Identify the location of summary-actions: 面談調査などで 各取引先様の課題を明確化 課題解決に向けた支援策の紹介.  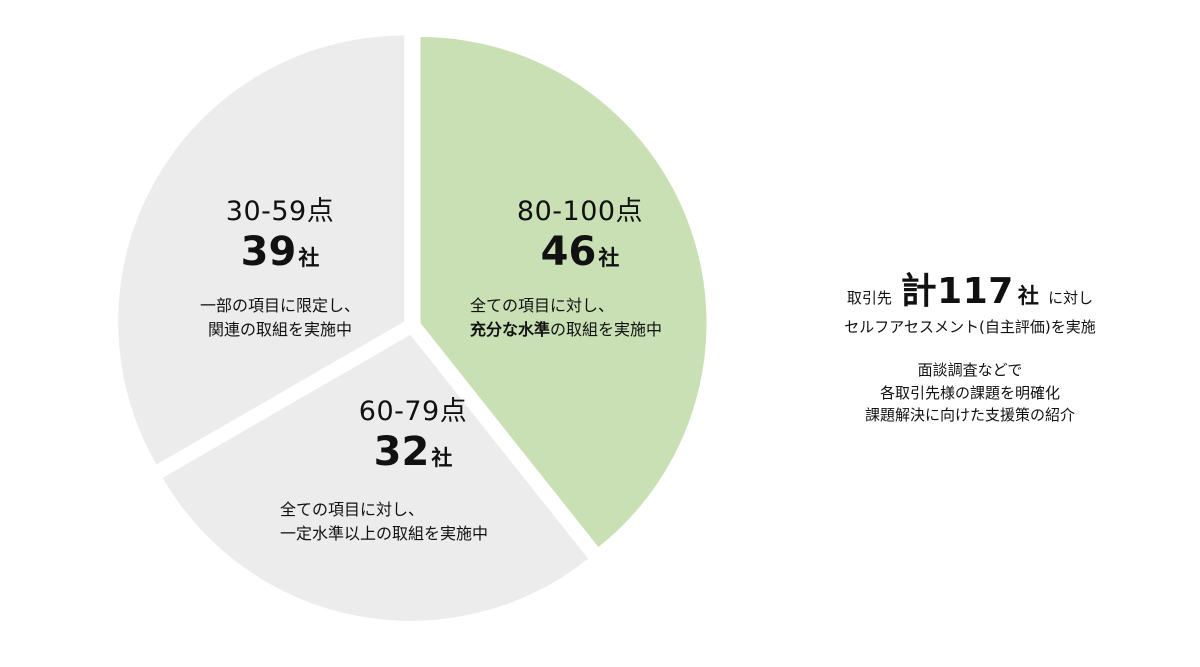
(970, 393).